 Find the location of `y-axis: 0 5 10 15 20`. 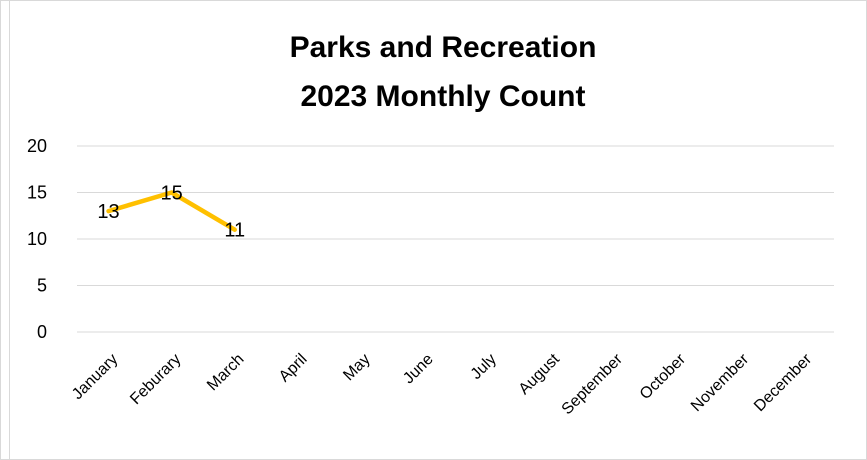

y-axis: 0 5 10 15 20 is located at coordinates (37, 239).